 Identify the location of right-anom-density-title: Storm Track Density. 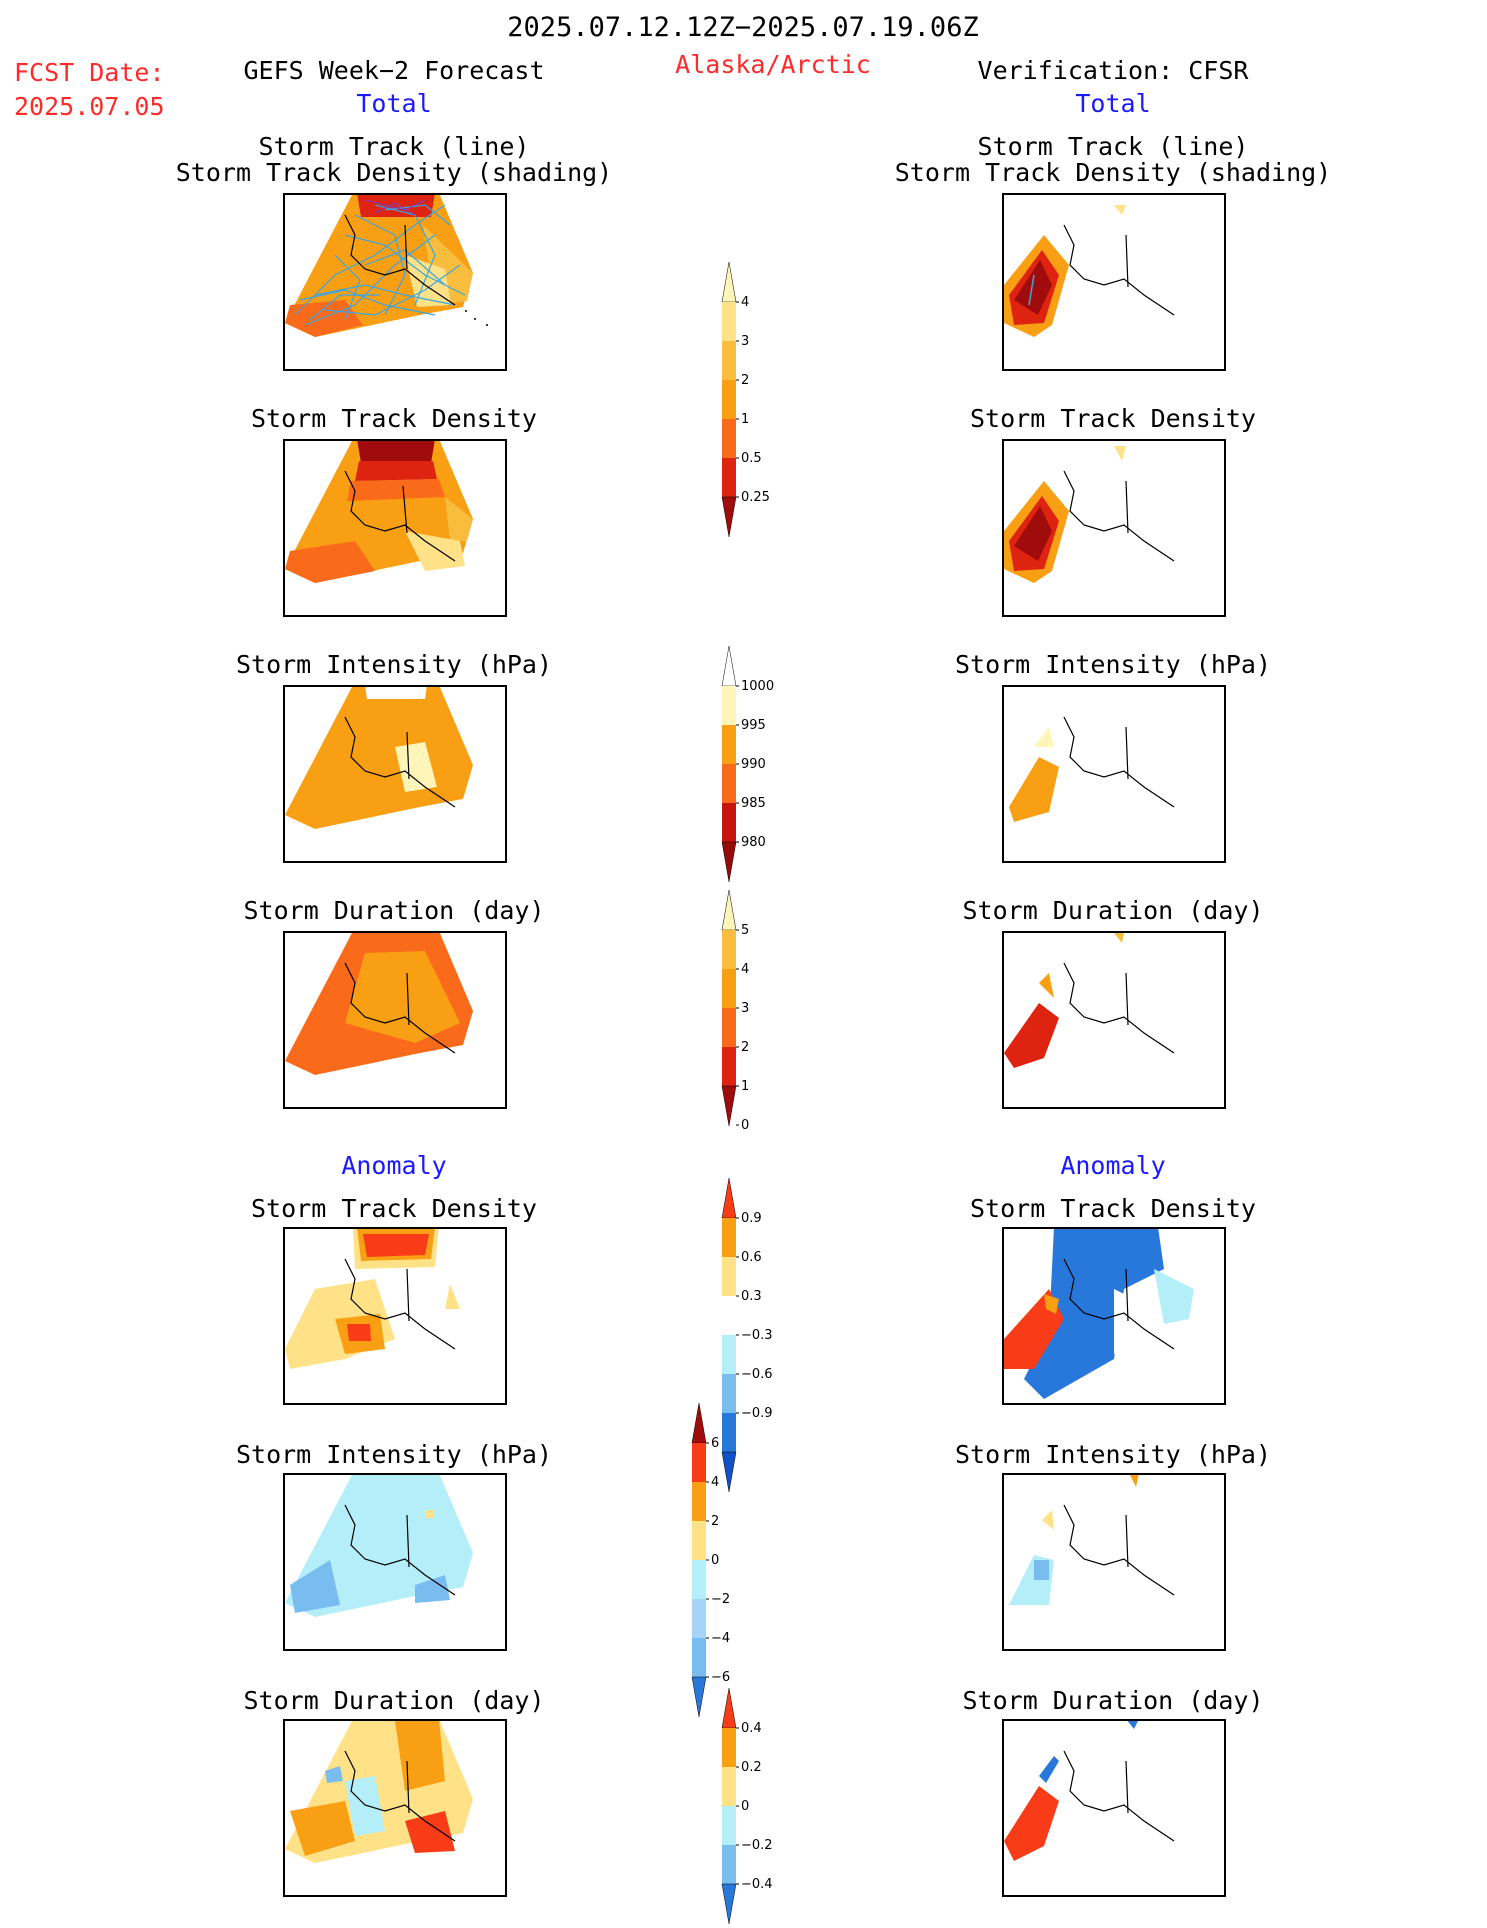
(1113, 1208).